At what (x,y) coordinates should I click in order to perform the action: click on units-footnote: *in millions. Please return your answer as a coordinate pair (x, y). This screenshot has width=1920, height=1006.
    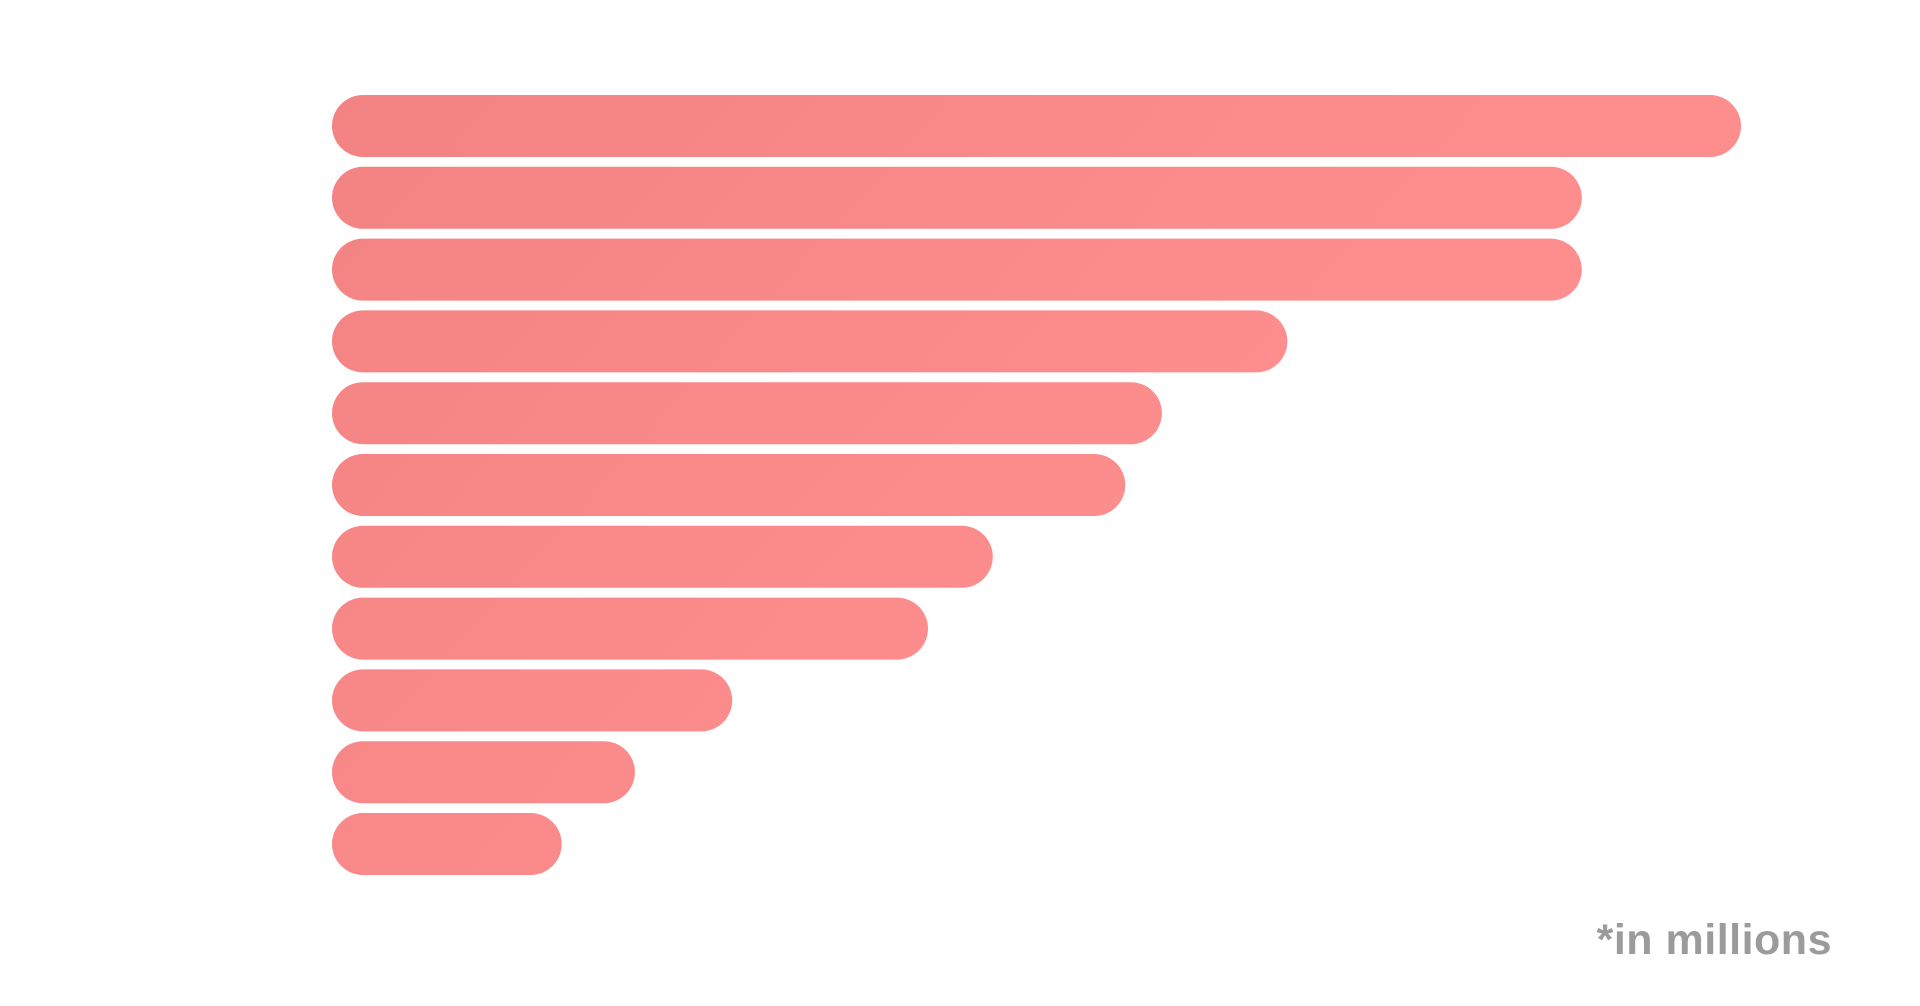
    Looking at the image, I should click on (1714, 940).